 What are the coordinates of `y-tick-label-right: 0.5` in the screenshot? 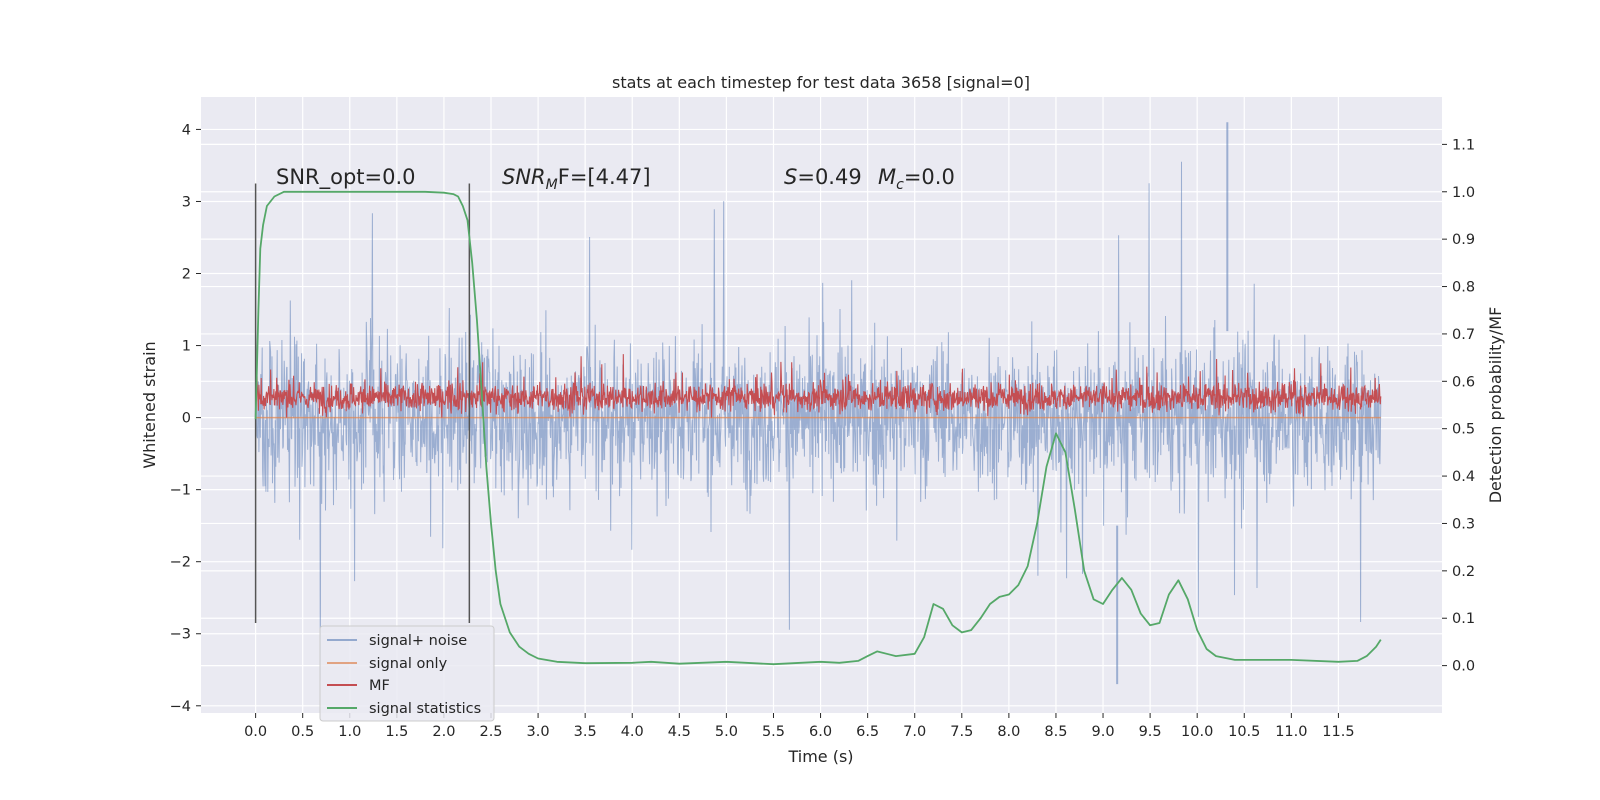 It's located at (1463, 430).